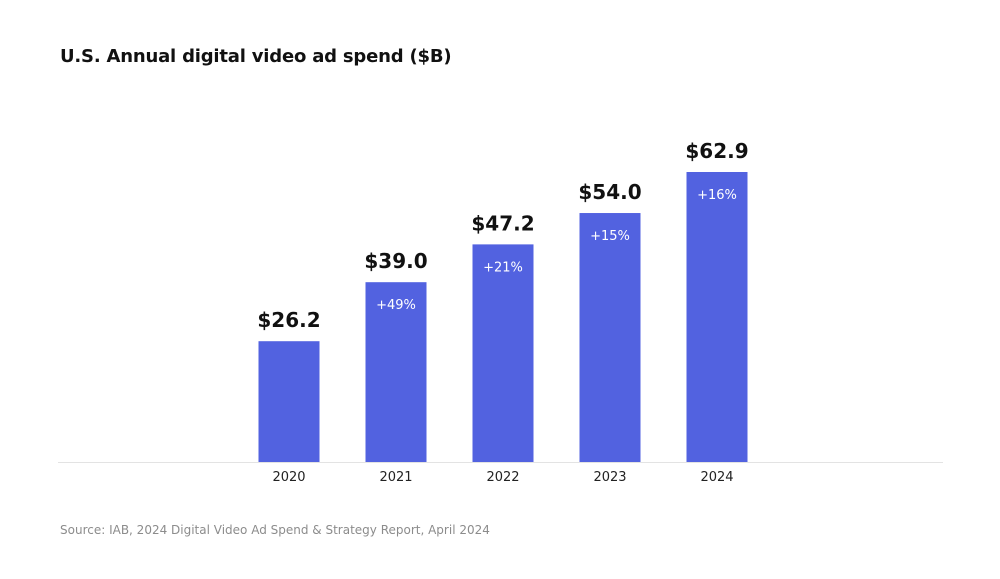 This screenshot has width=1000, height=579. What do you see at coordinates (256, 56) in the screenshot?
I see `chart-title: U.S. Annual digital video ad spend ($B)` at bounding box center [256, 56].